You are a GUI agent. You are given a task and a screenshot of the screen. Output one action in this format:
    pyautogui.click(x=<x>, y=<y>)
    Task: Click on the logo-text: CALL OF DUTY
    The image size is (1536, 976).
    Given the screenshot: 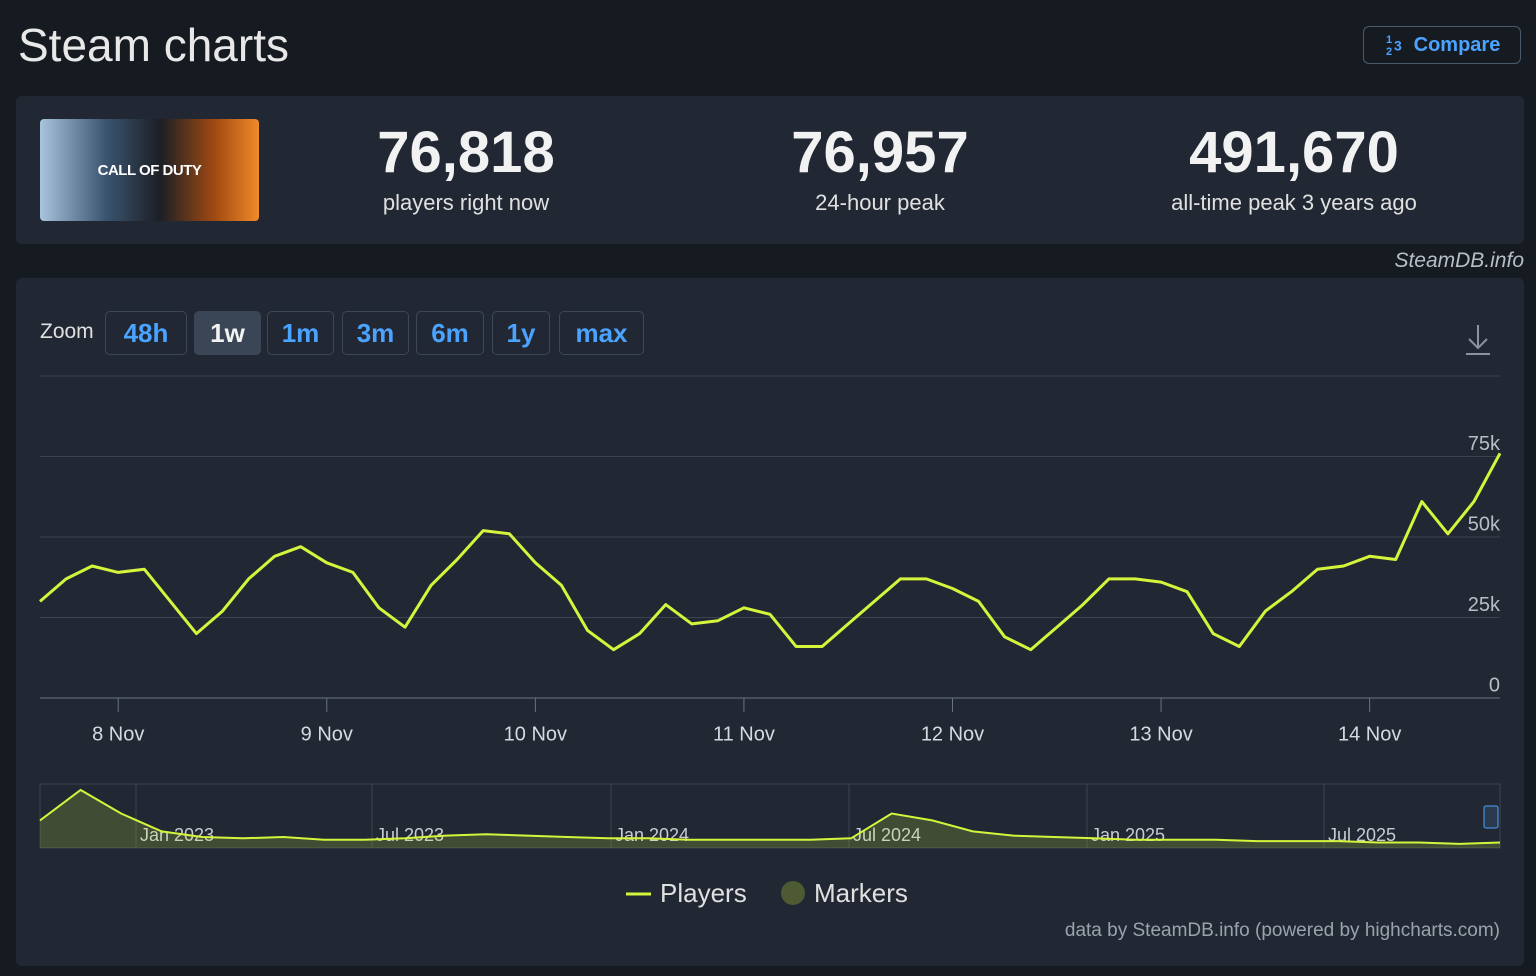 What is the action you would take?
    pyautogui.click(x=149, y=170)
    